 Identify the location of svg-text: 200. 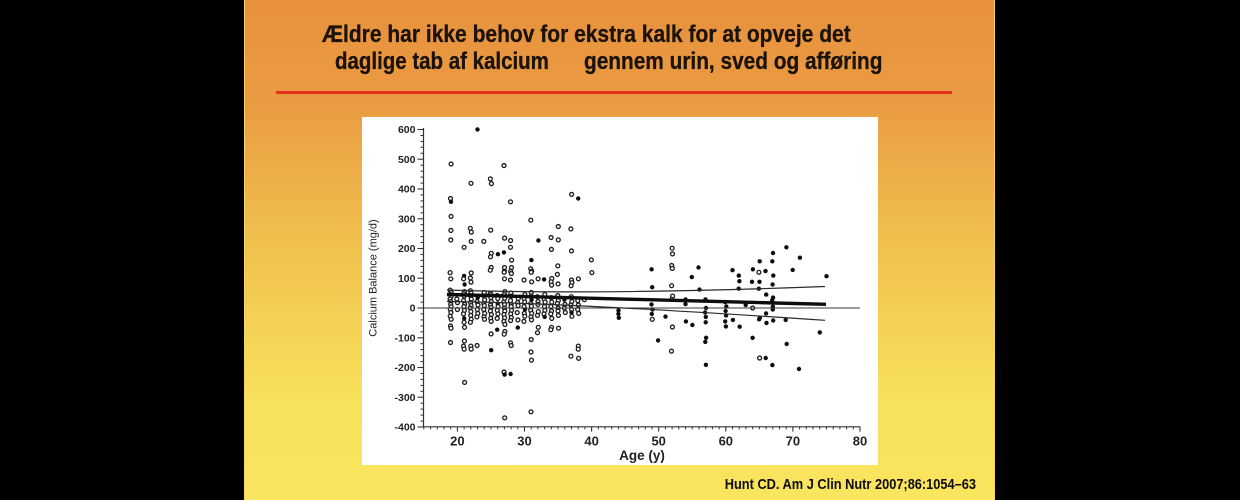
(407, 249).